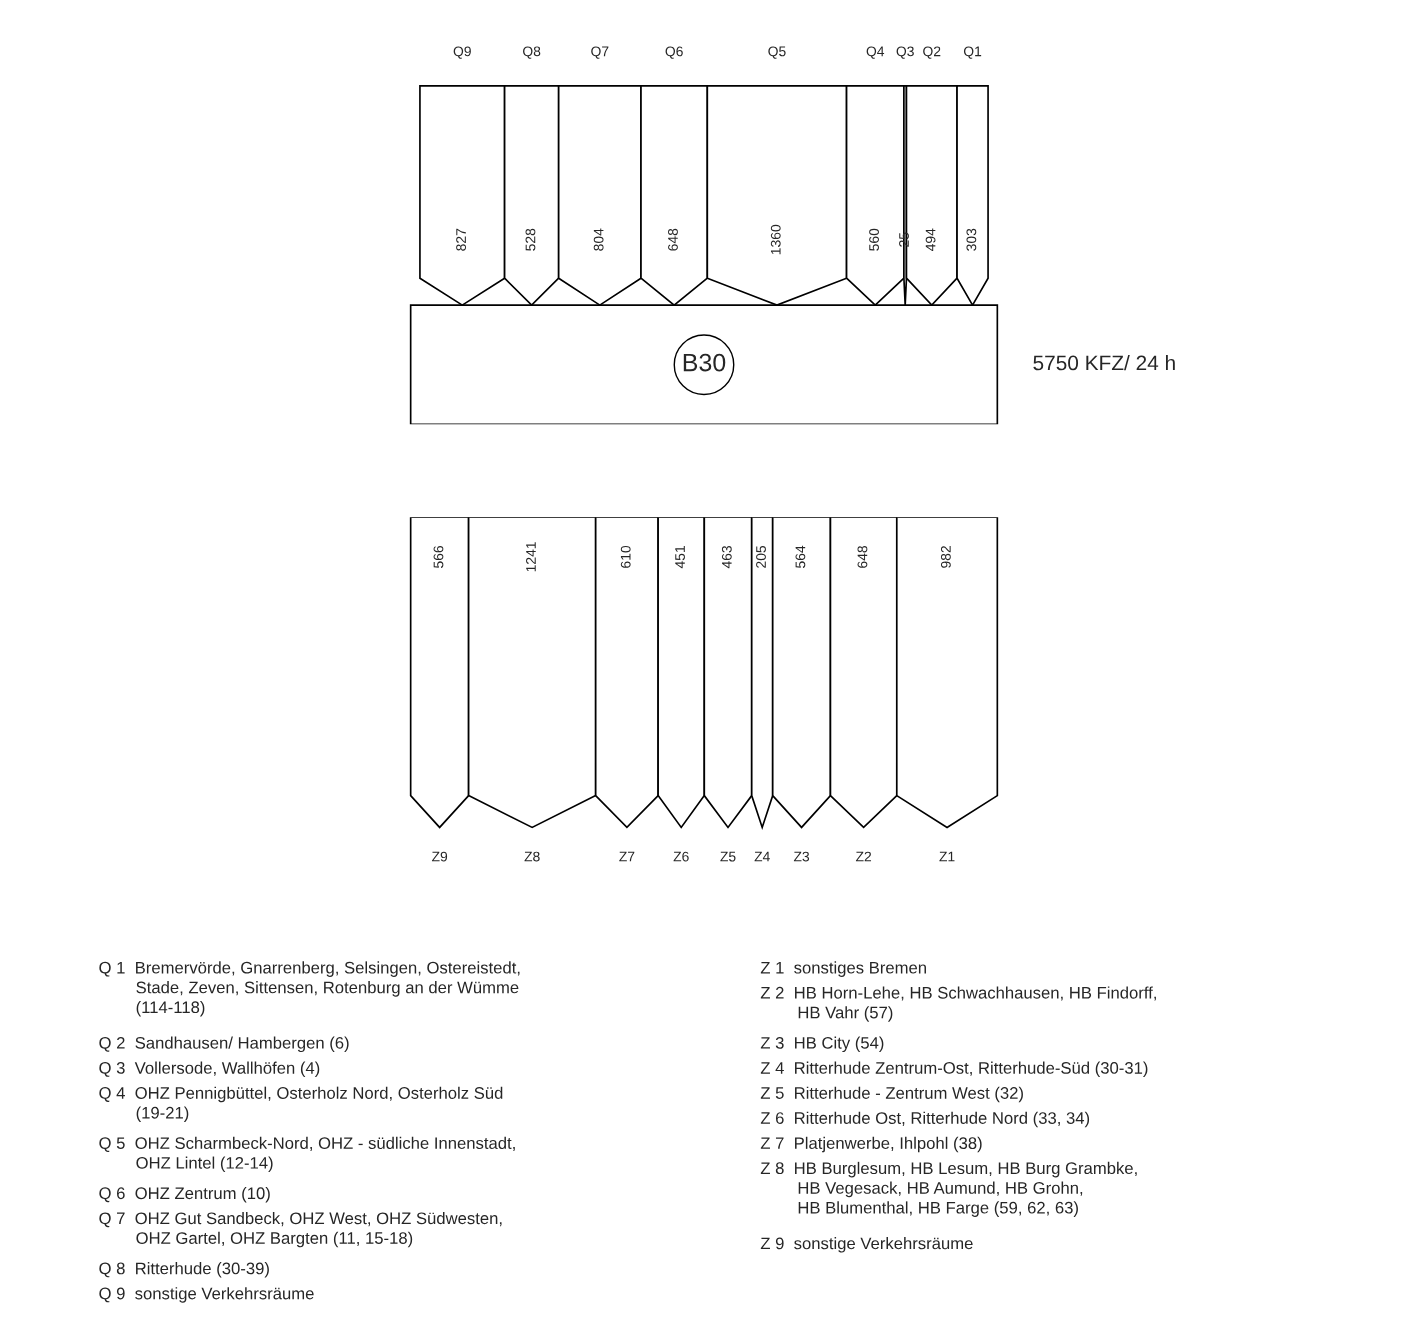 The height and width of the screenshot is (1326, 1408). I want to click on category-label: Z1, so click(947, 856).